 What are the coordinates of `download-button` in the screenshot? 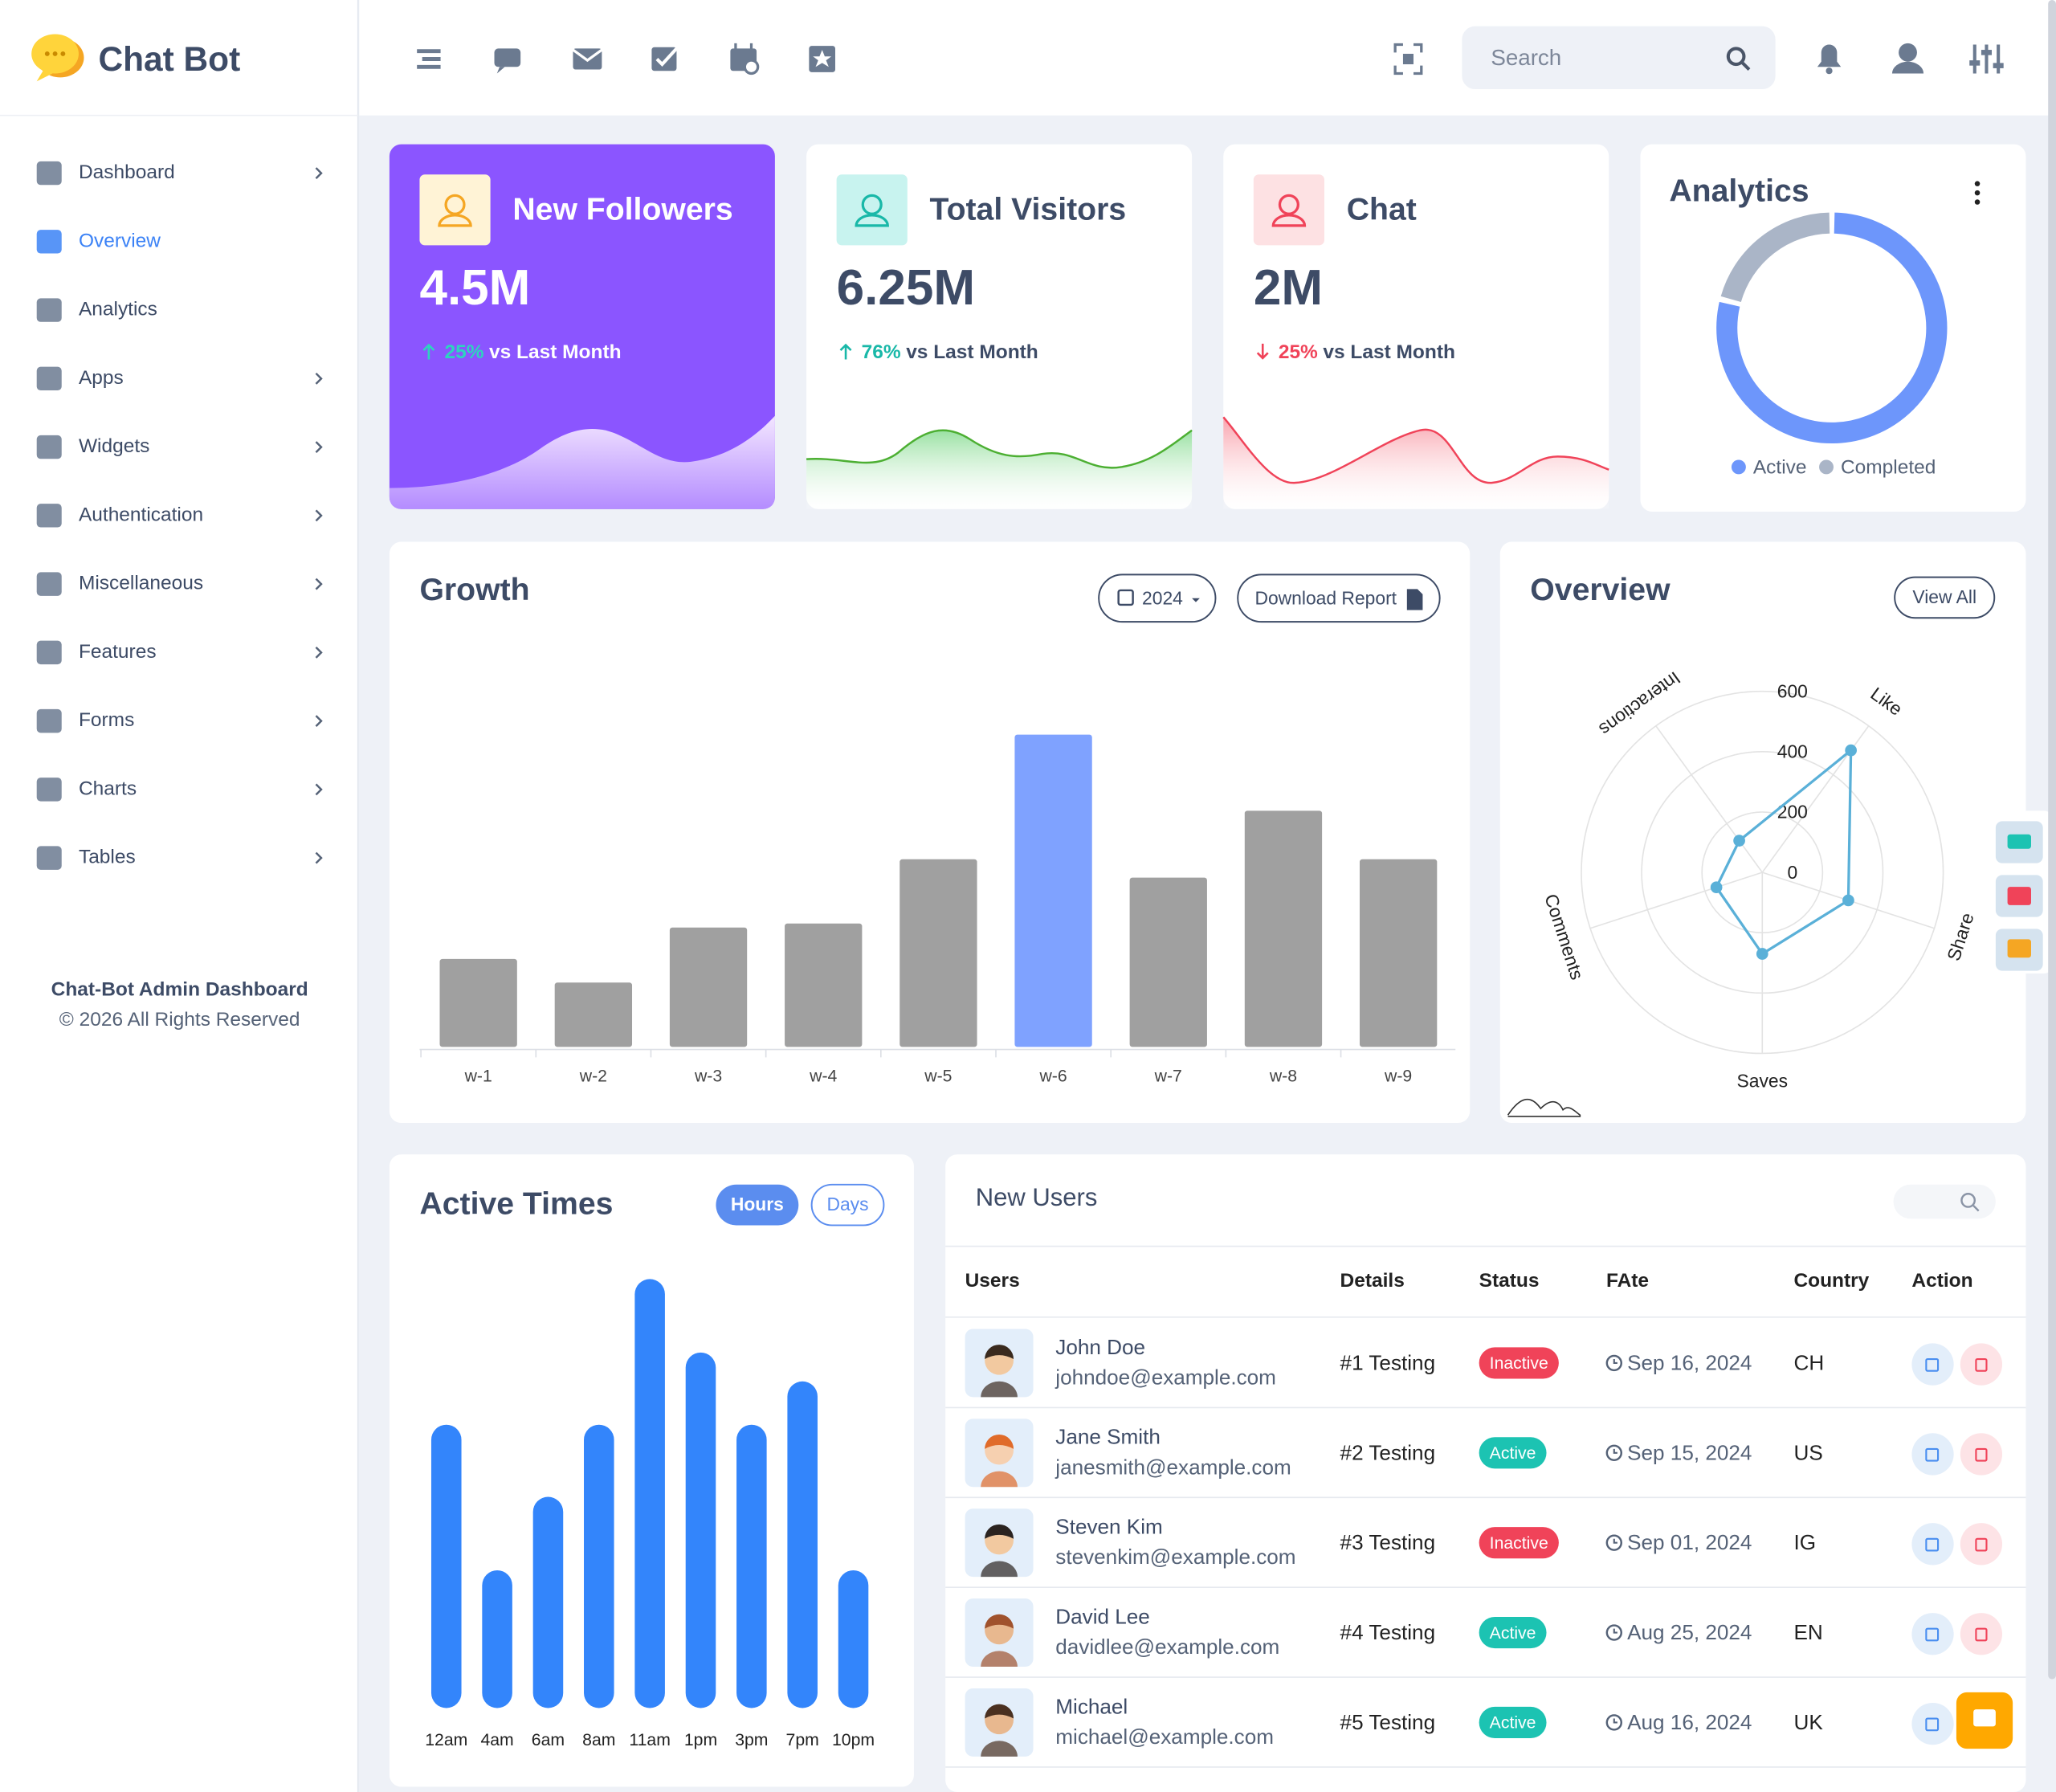 It's located at (1339, 598).